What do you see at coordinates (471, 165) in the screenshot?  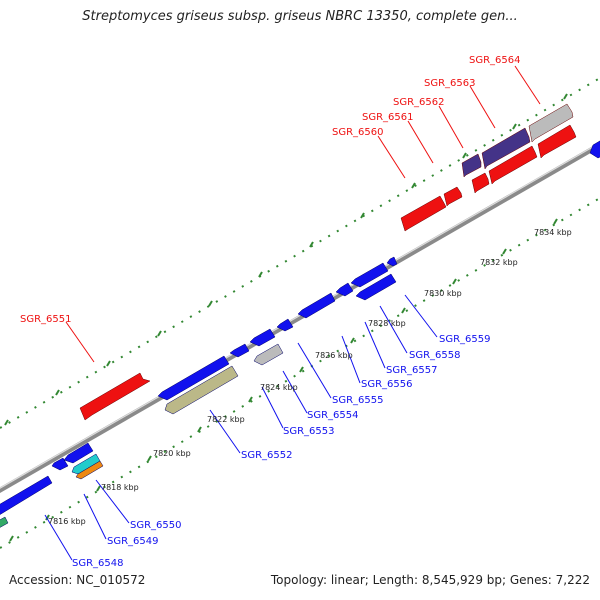 I see `gene-sgr-6560-navy` at bounding box center [471, 165].